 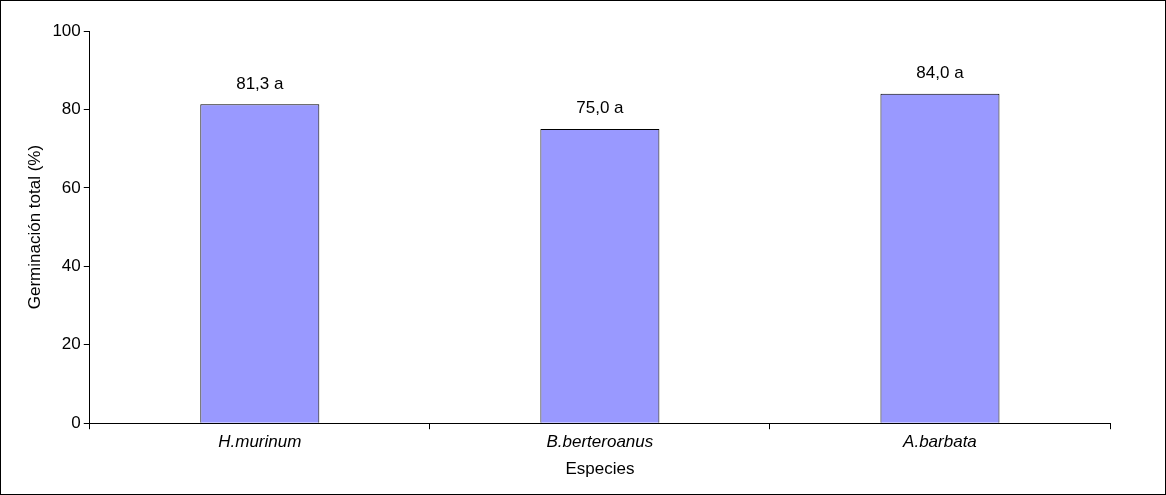 What do you see at coordinates (34, 227) in the screenshot?
I see `y-axis-title: Germinación total (%)` at bounding box center [34, 227].